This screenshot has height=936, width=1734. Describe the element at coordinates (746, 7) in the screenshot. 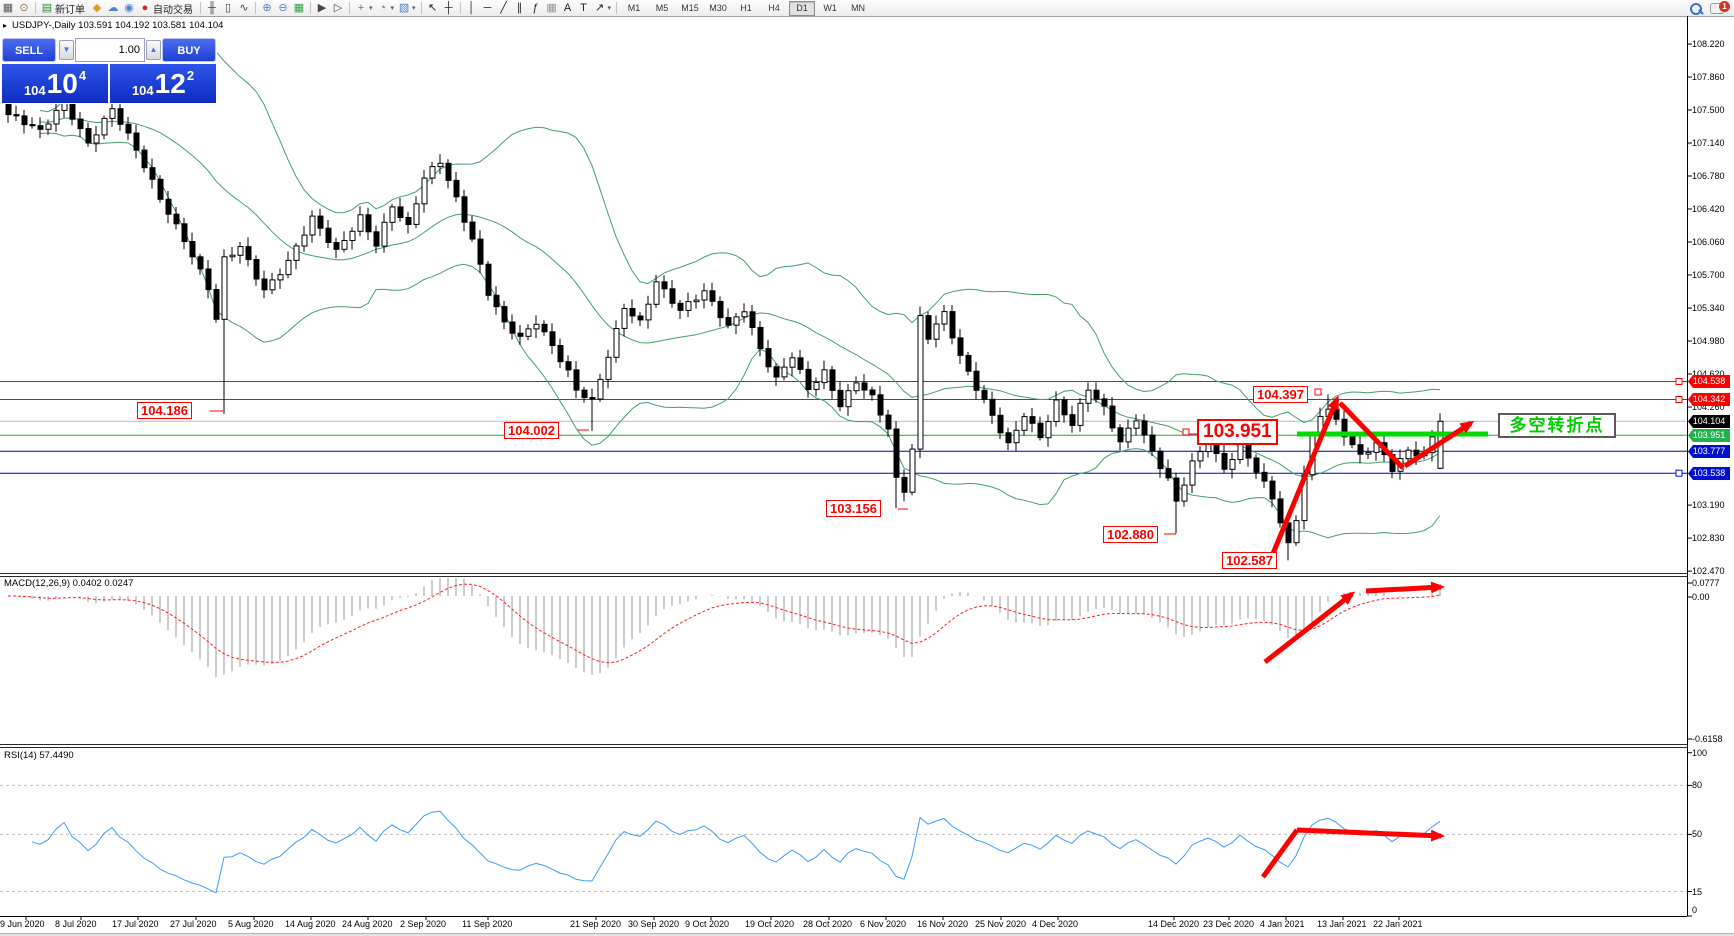

I see `timeframe-h1: H1` at that location.